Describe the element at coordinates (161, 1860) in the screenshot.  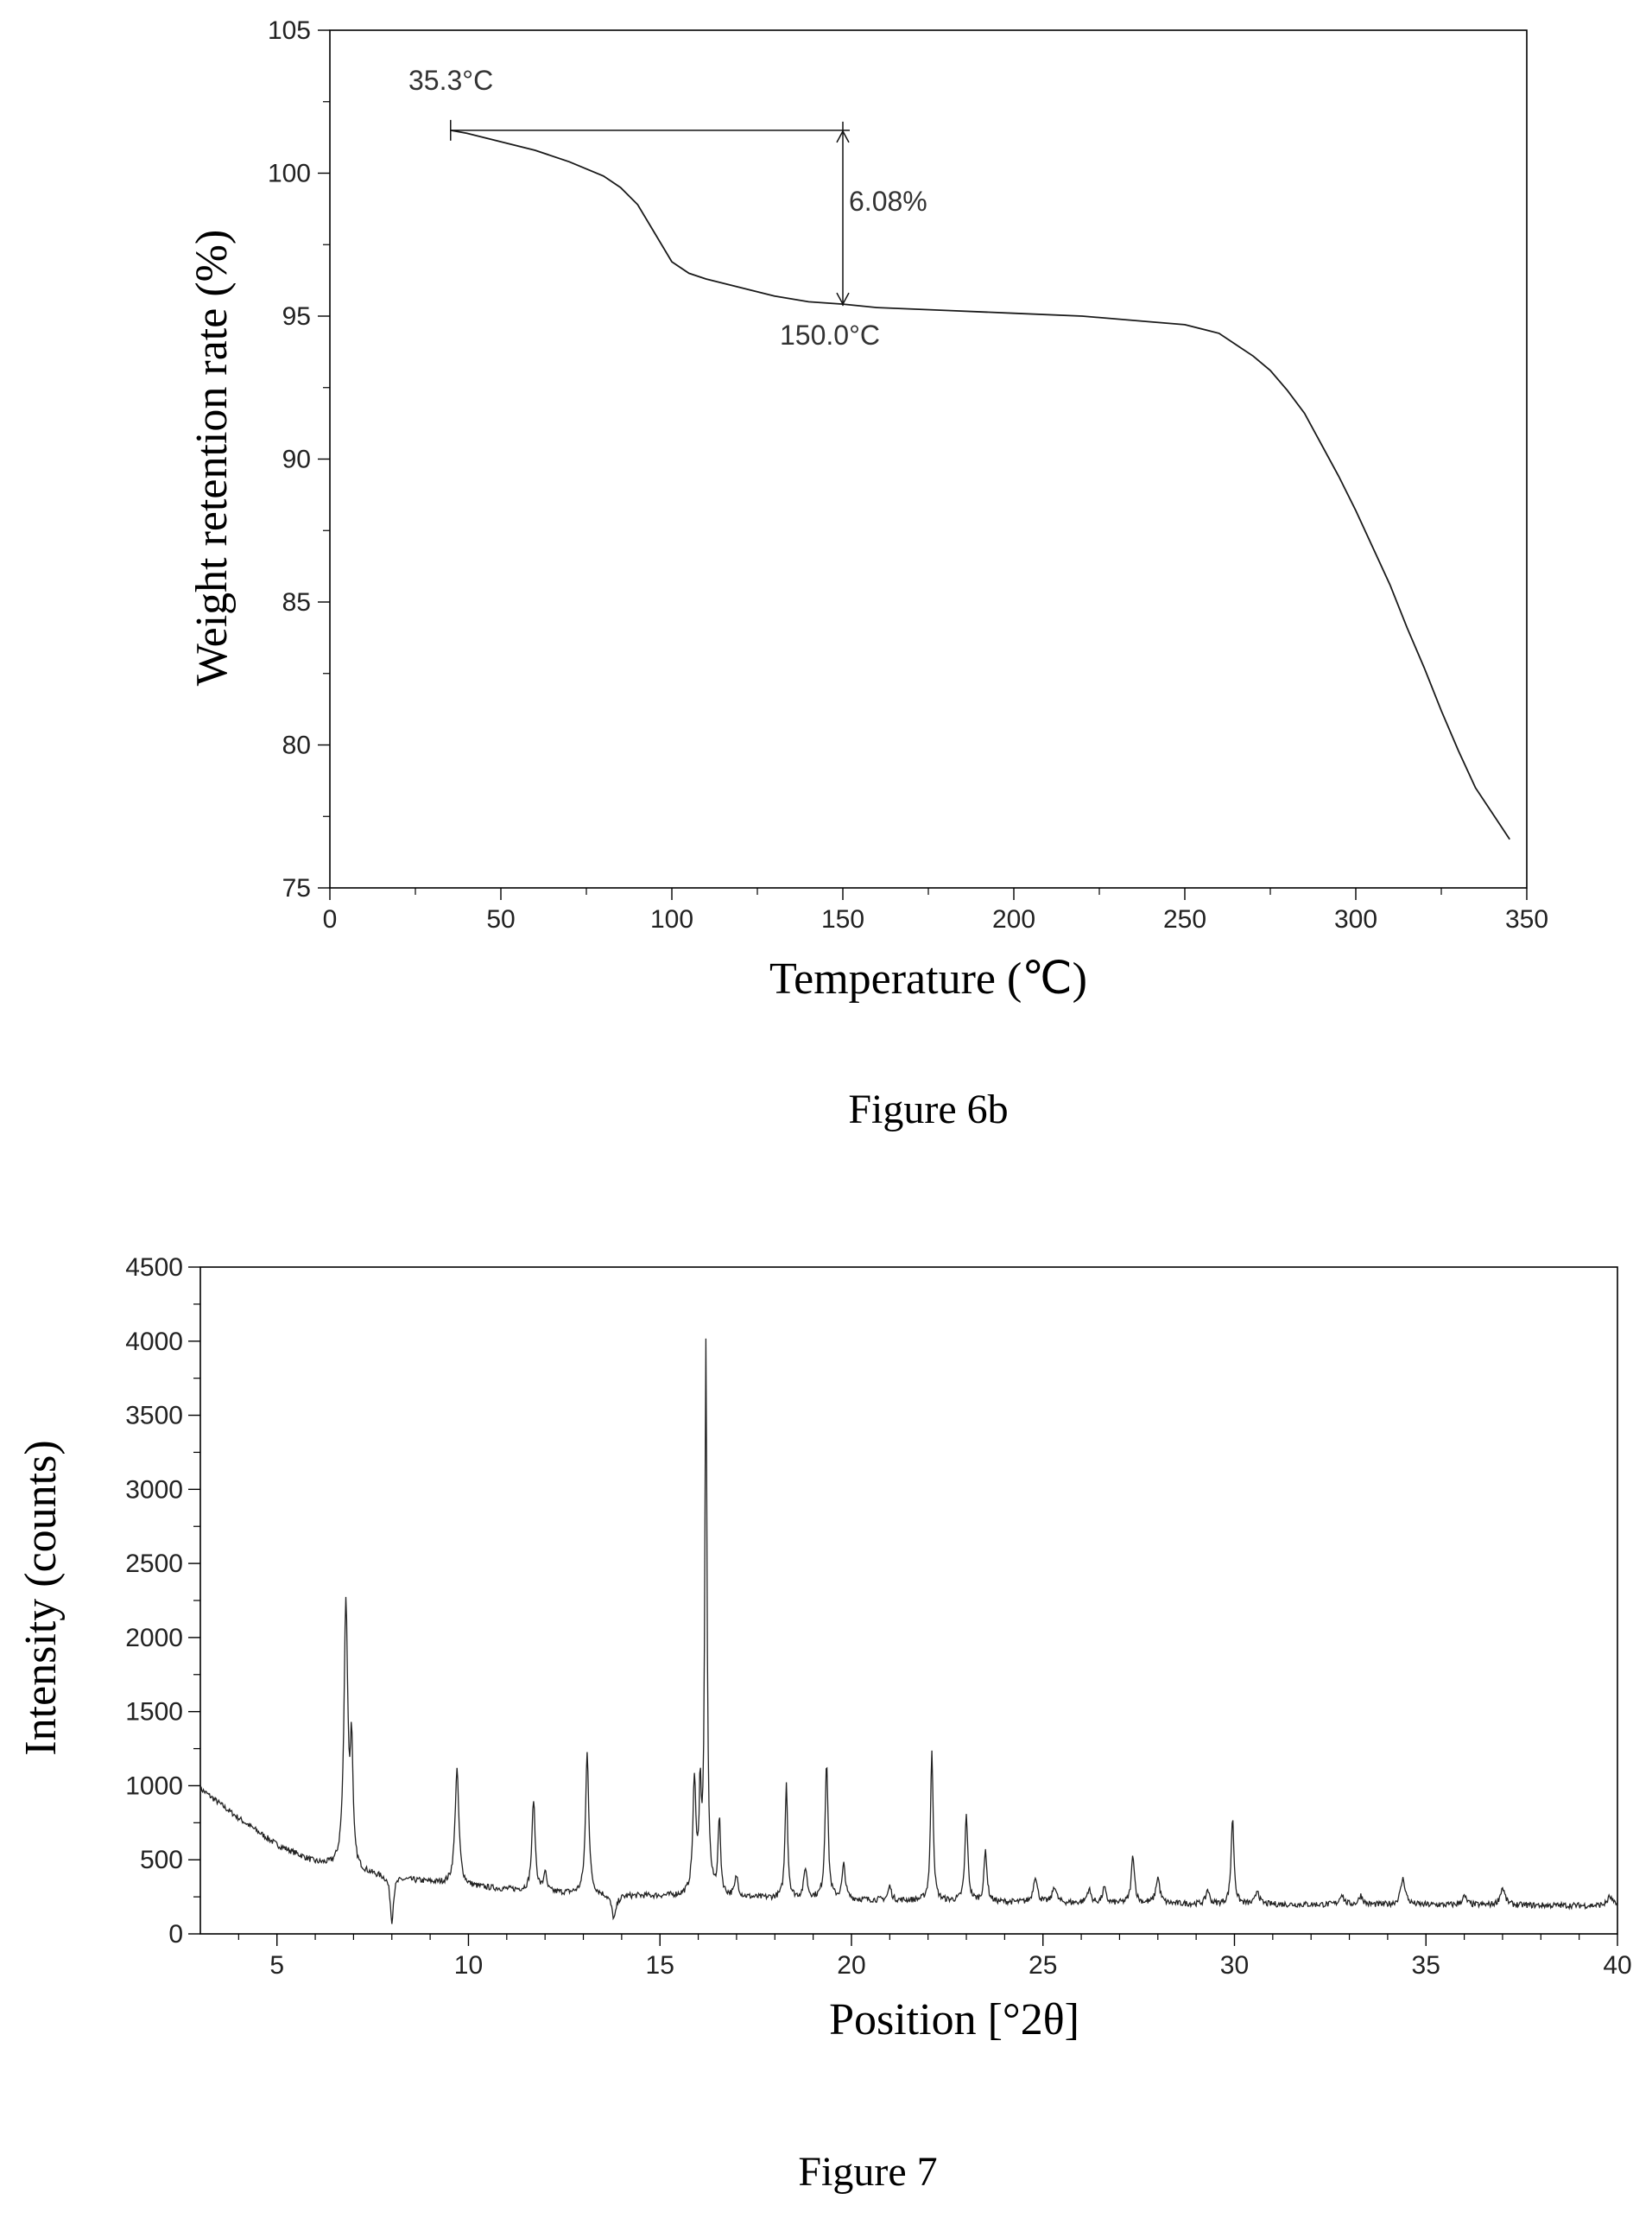
I see `xrd-y-tick-label: 500` at that location.